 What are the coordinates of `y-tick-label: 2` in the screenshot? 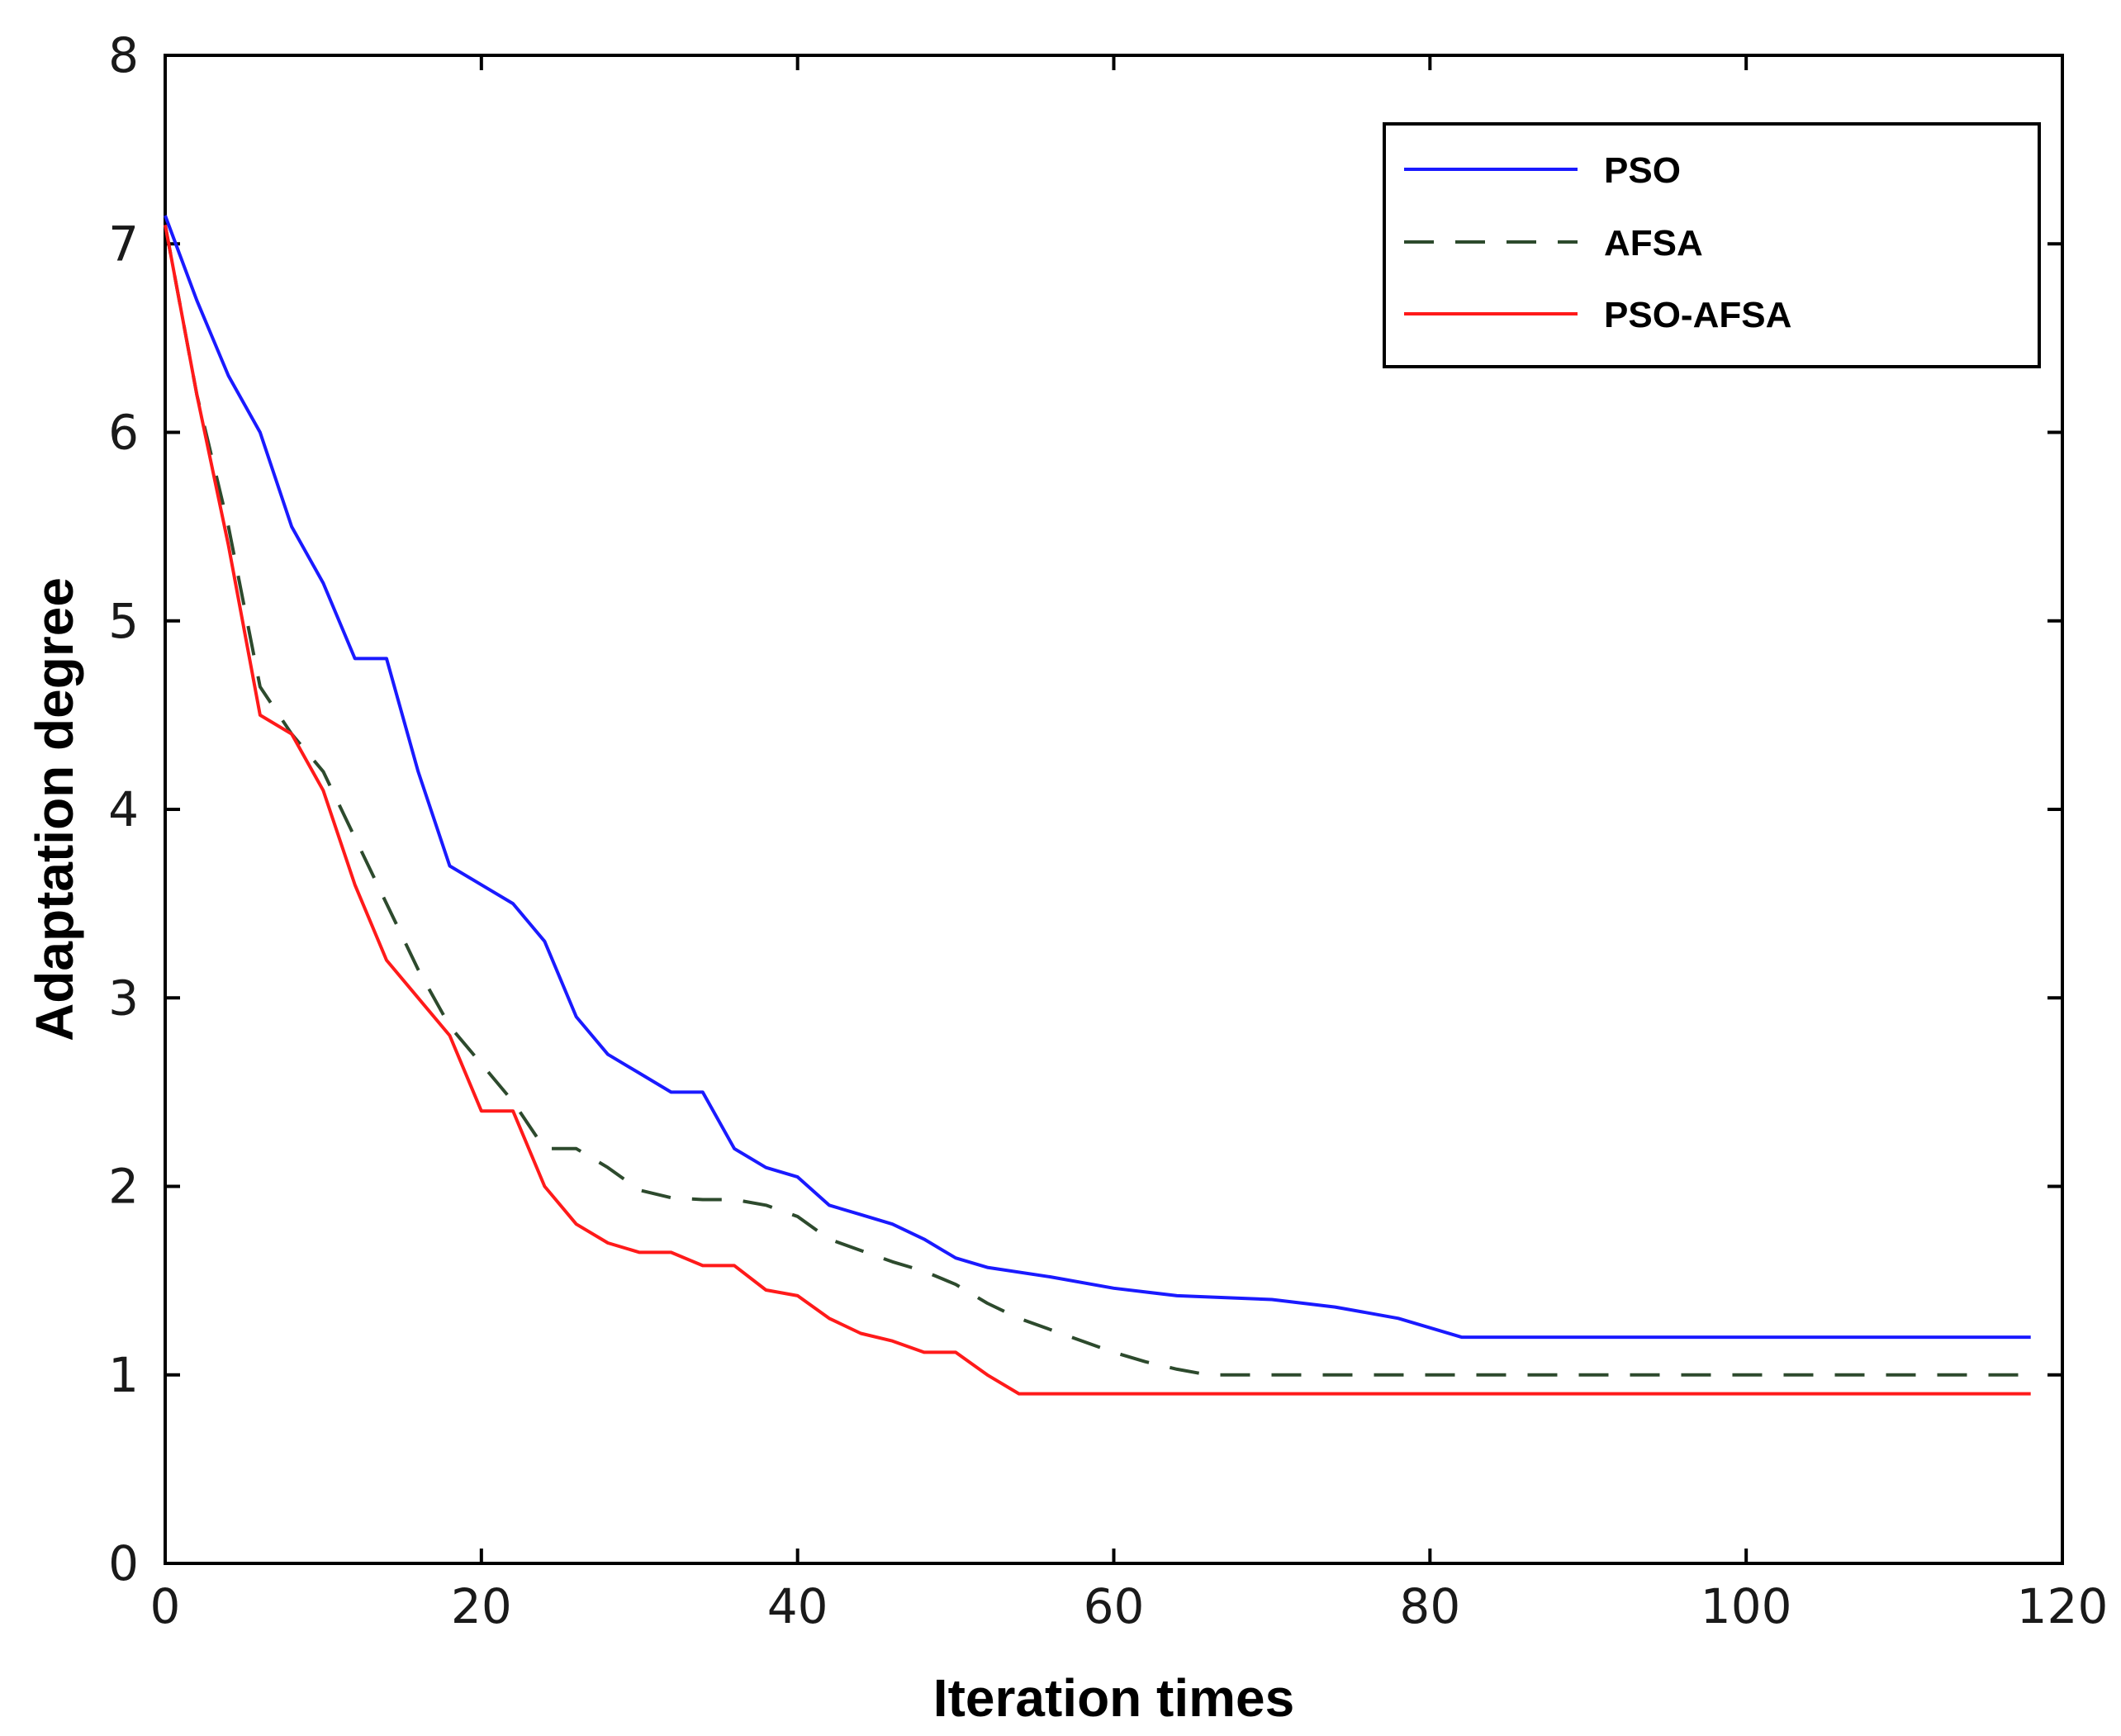 It's located at (123, 1187).